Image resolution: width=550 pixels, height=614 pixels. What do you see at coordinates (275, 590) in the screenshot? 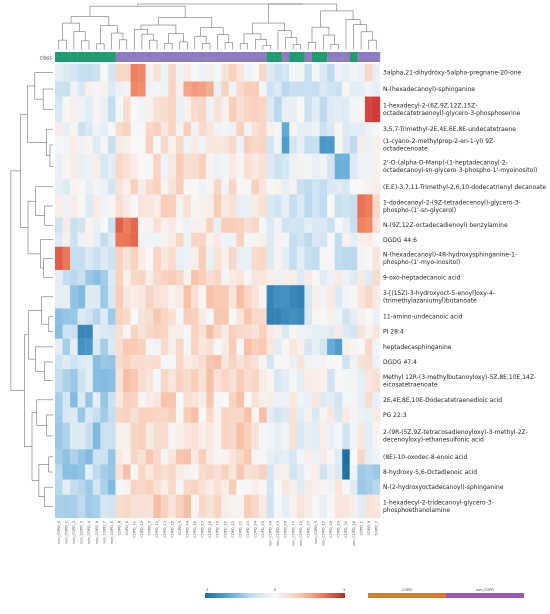
I see `color-scale-tick-label: 0` at bounding box center [275, 590].